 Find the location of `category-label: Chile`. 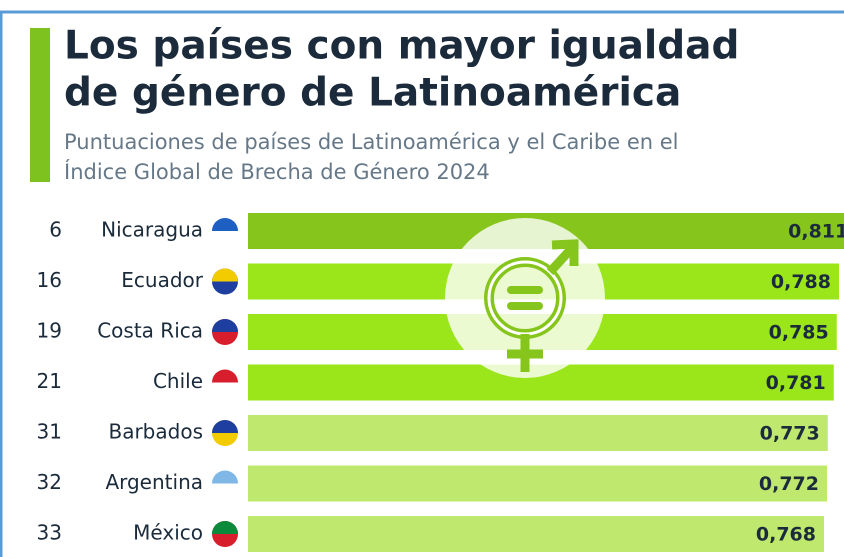

category-label: Chile is located at coordinates (178, 381).